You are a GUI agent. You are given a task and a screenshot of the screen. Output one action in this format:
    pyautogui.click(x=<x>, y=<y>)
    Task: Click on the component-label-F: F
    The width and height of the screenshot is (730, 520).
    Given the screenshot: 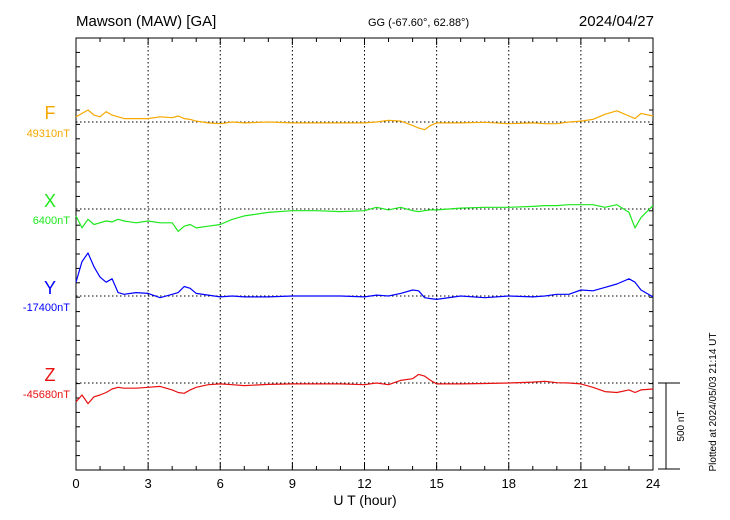 What is the action you would take?
    pyautogui.click(x=50, y=113)
    